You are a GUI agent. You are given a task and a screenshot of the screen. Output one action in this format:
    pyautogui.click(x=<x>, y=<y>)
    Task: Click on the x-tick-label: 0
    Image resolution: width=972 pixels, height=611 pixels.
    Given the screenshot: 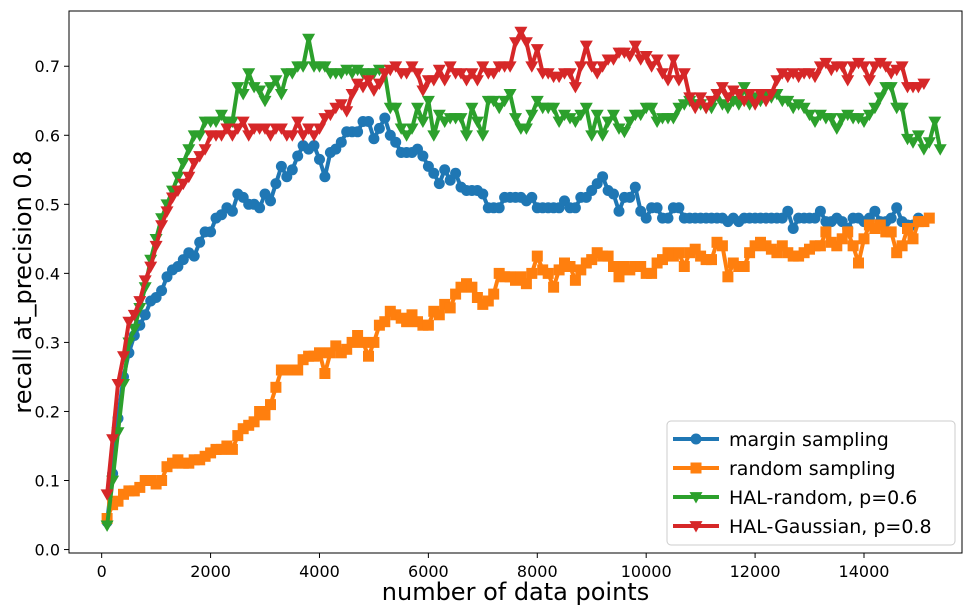 What is the action you would take?
    pyautogui.click(x=102, y=571)
    